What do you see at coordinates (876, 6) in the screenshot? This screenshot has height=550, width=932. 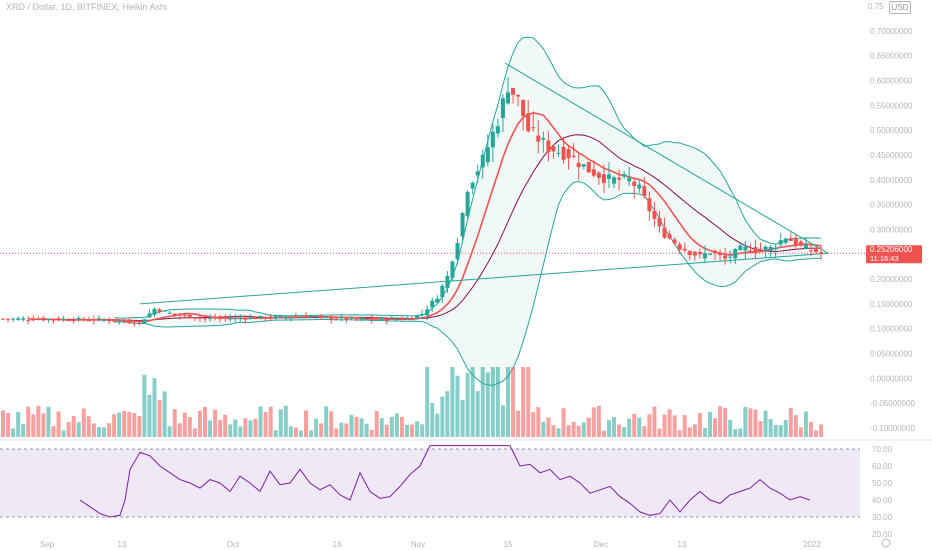 I see `price-tick-label: 0.75` at bounding box center [876, 6].